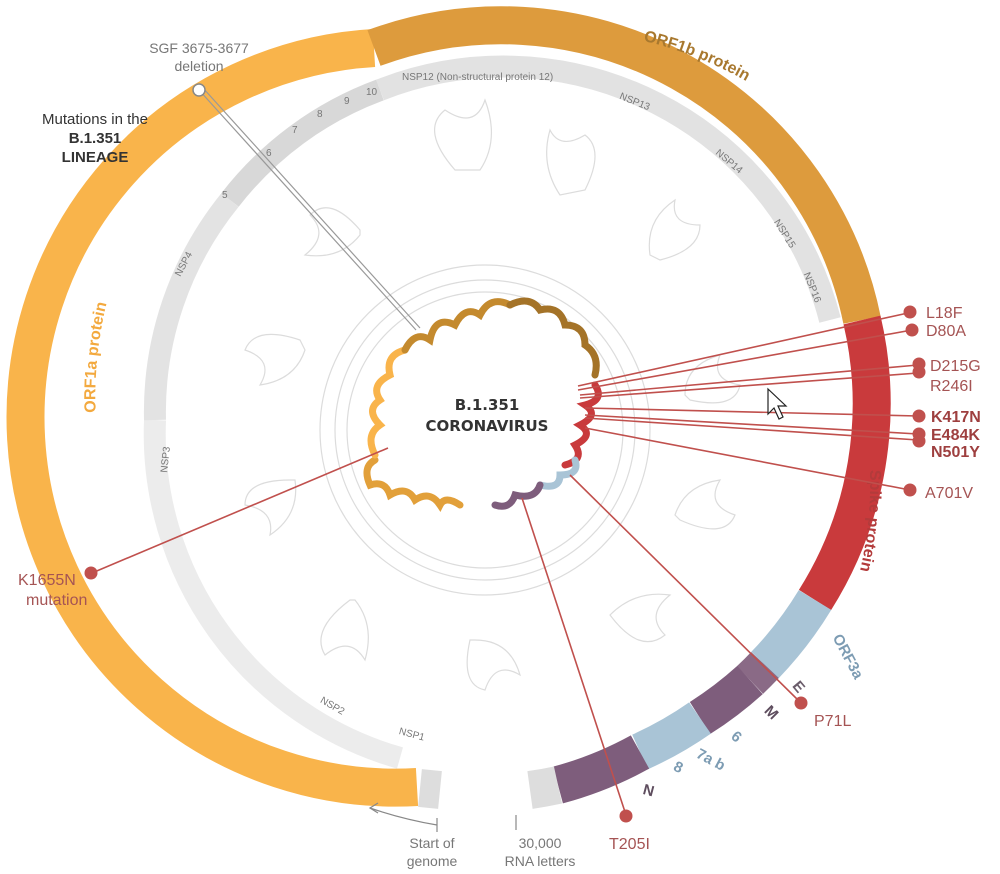 The image size is (1000, 874). I want to click on sgf-line, so click(309, 209).